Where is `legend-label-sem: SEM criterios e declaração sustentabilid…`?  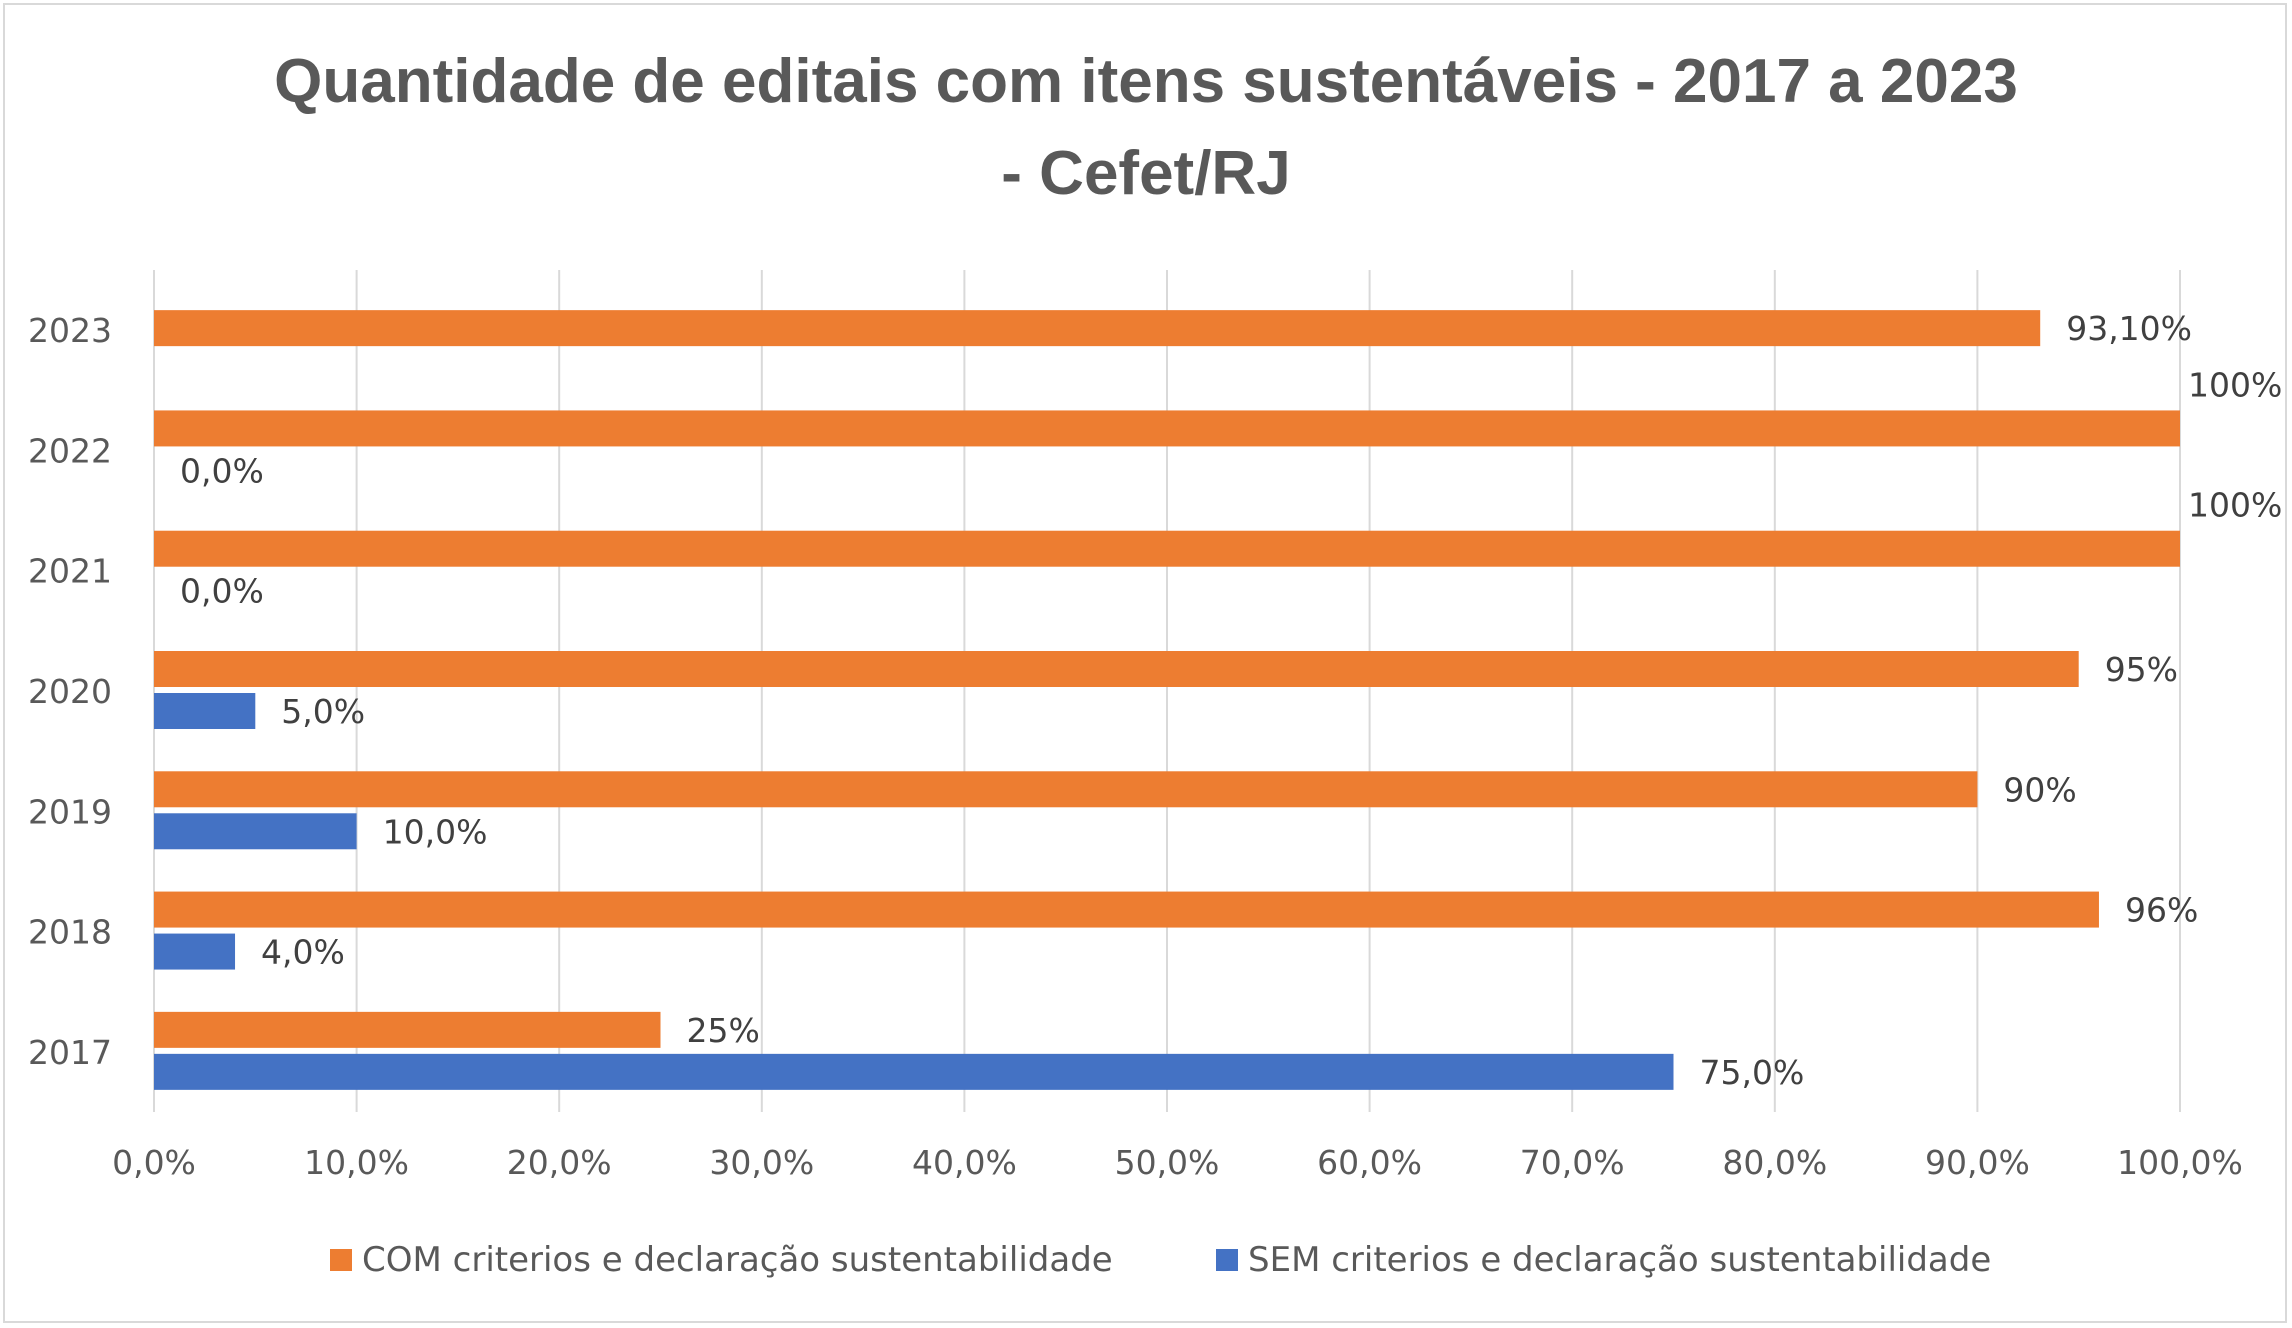 legend-label-sem: SEM criterios e declaração sustentabilid… is located at coordinates (1620, 1260).